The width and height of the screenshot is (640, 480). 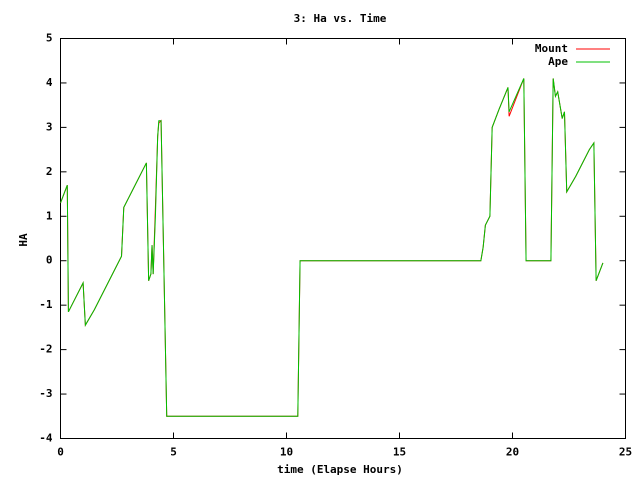 What do you see at coordinates (46, 304) in the screenshot?
I see `y-tick-label: -1` at bounding box center [46, 304].